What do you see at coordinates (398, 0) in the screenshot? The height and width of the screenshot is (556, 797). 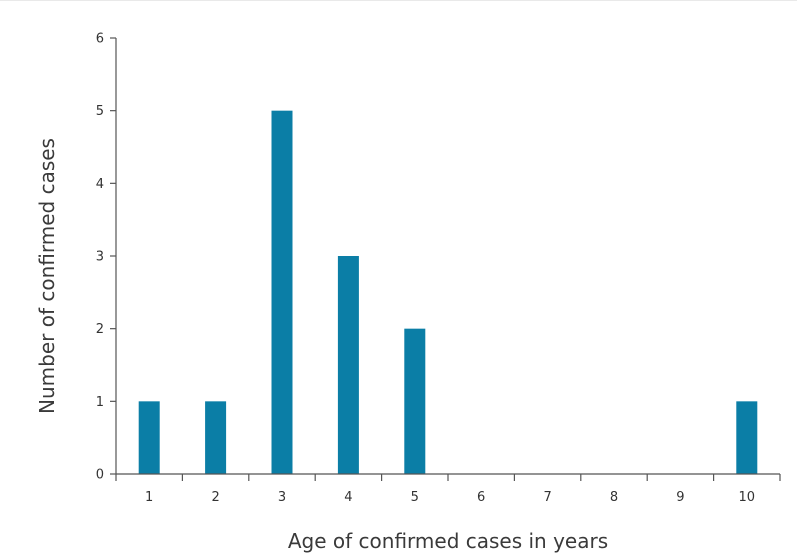 I see `top-divider` at bounding box center [398, 0].